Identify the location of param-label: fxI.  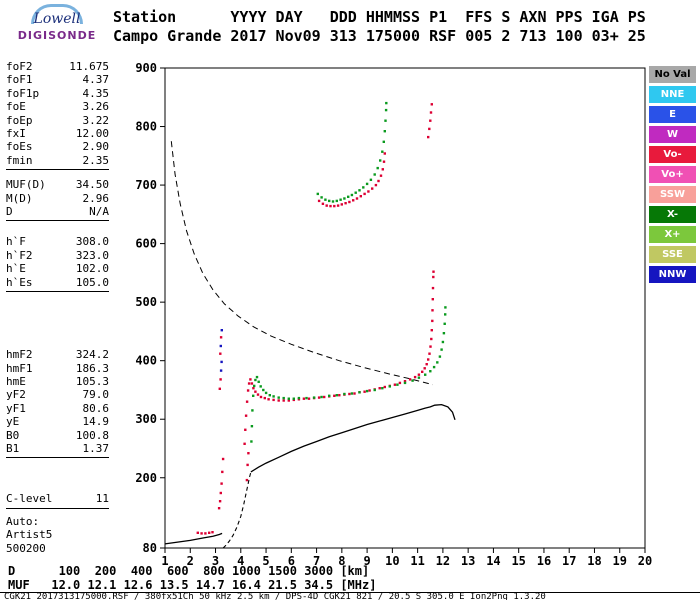
(16, 134).